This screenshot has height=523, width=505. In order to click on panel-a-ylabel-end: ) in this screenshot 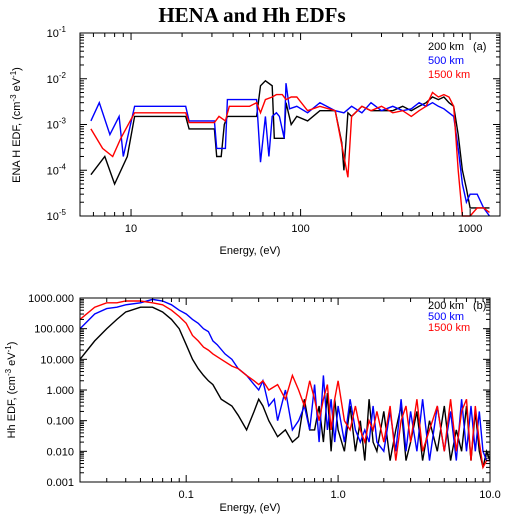, I will do `click(17, 69)`.